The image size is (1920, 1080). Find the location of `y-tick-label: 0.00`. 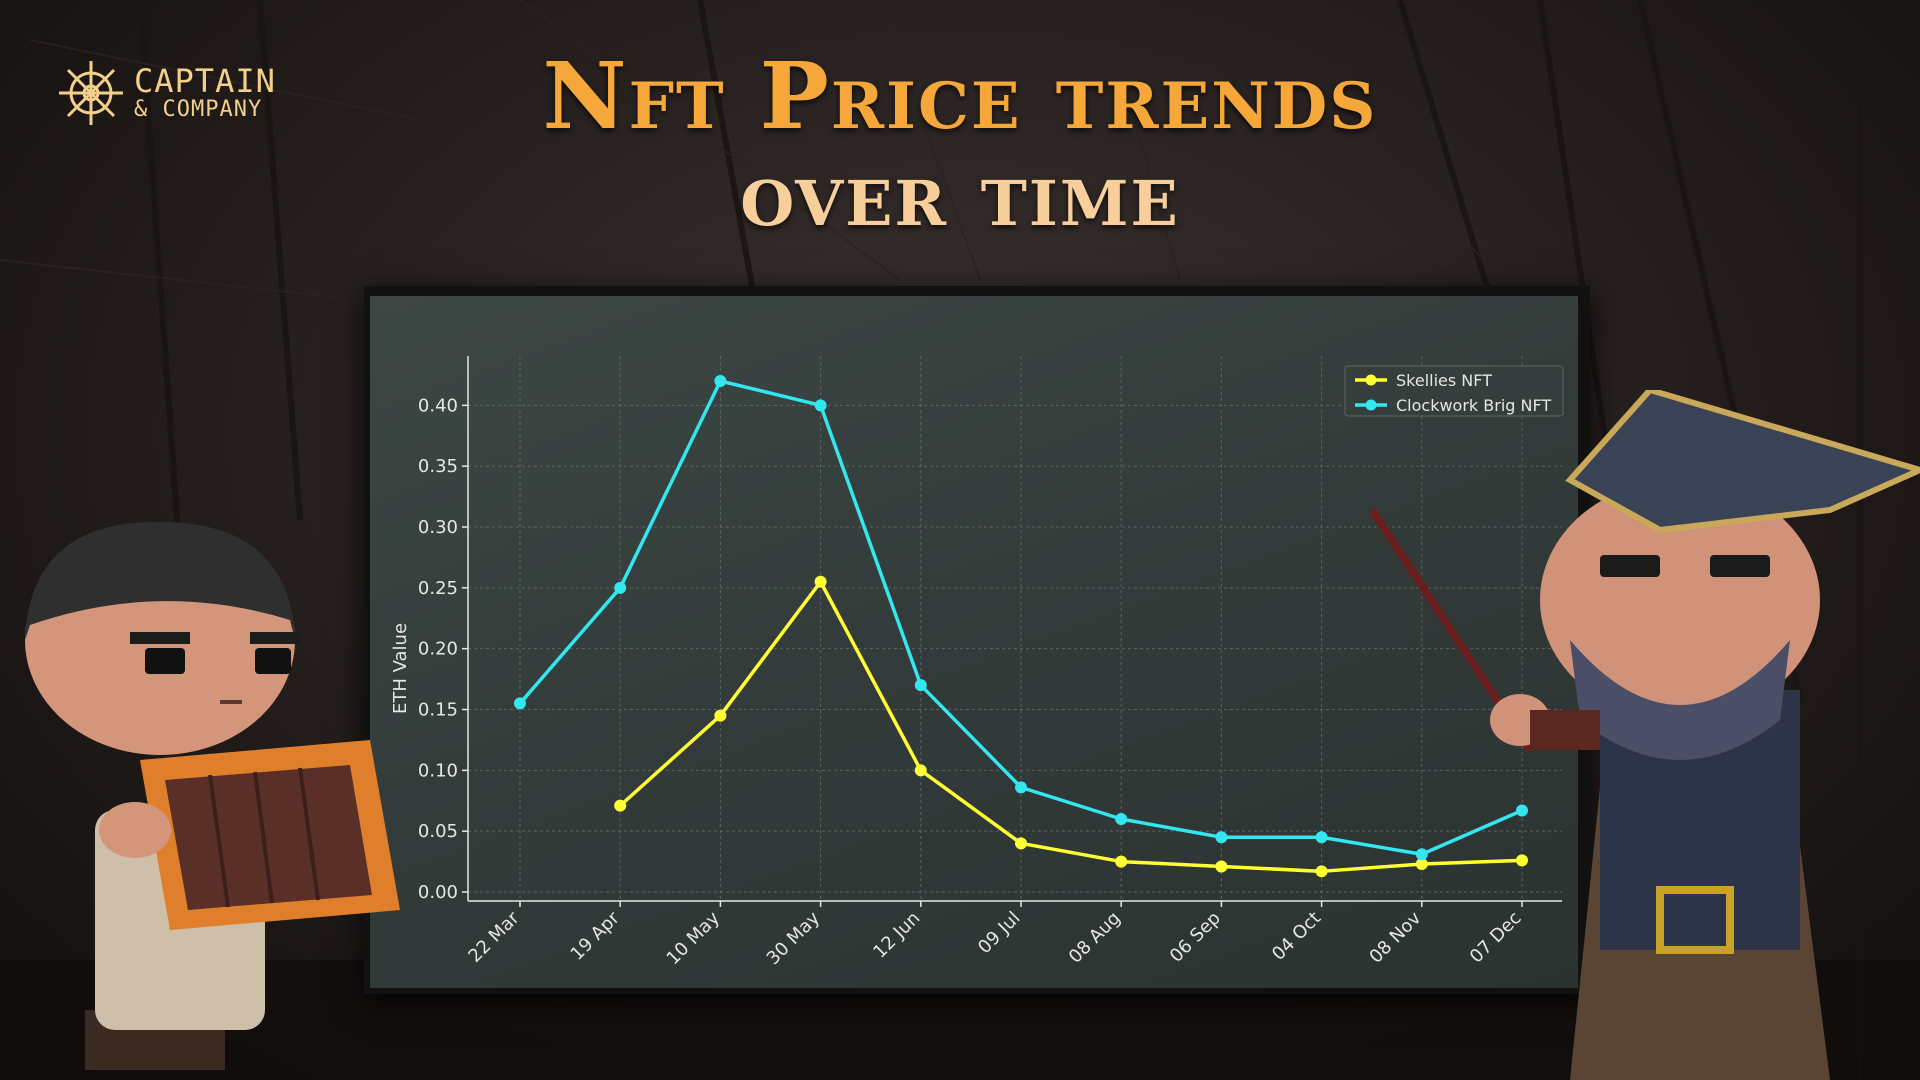

y-tick-label: 0.00 is located at coordinates (438, 892).